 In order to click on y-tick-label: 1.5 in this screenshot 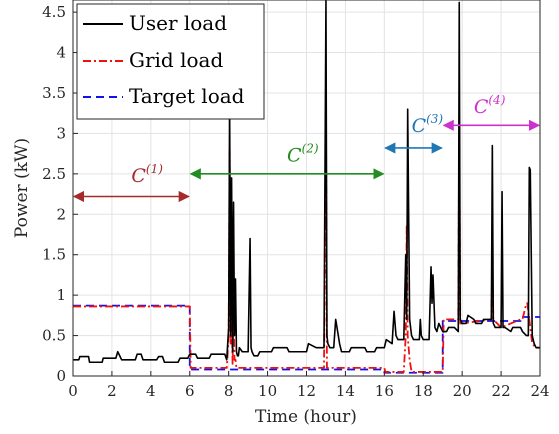, I will do `click(54, 255)`.